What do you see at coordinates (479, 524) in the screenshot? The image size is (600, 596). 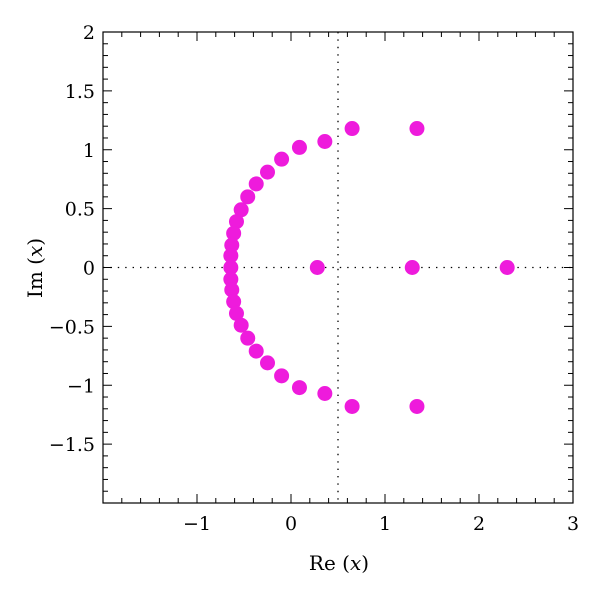 I see `x-tick-label: 2` at bounding box center [479, 524].